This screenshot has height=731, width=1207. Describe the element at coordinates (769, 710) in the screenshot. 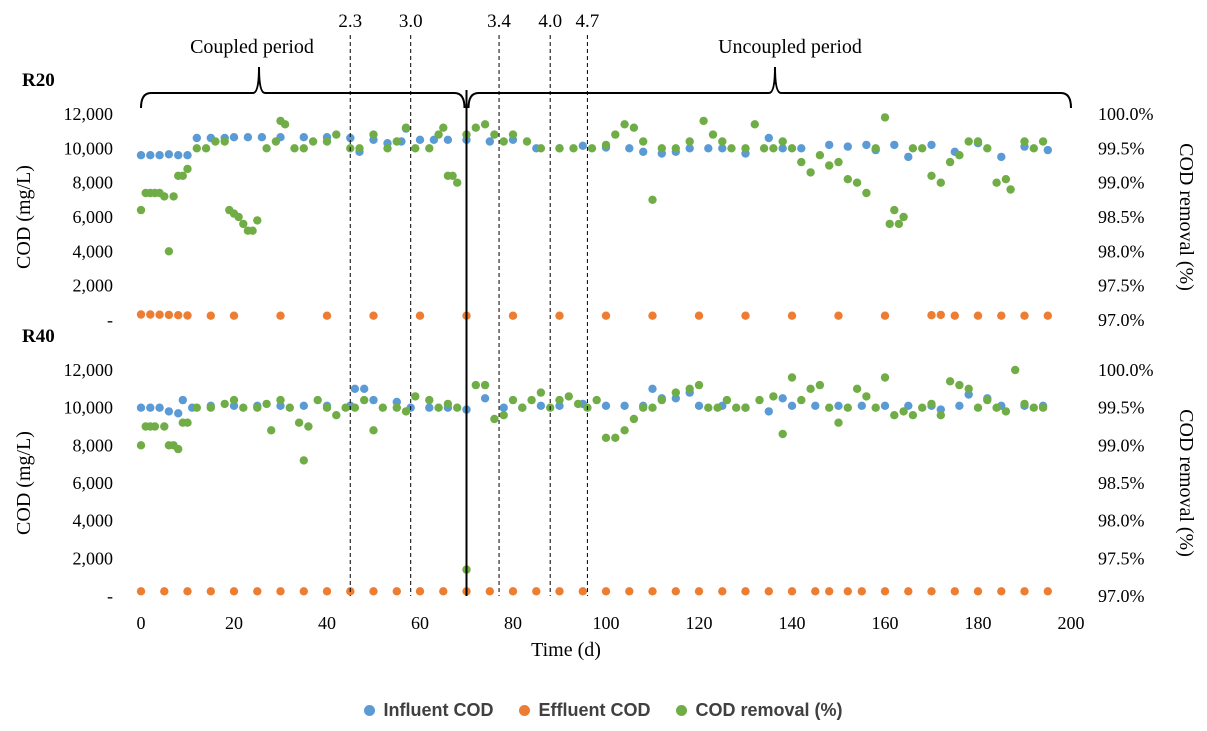

I see `legend-label-removal: COD removal (%)` at that location.